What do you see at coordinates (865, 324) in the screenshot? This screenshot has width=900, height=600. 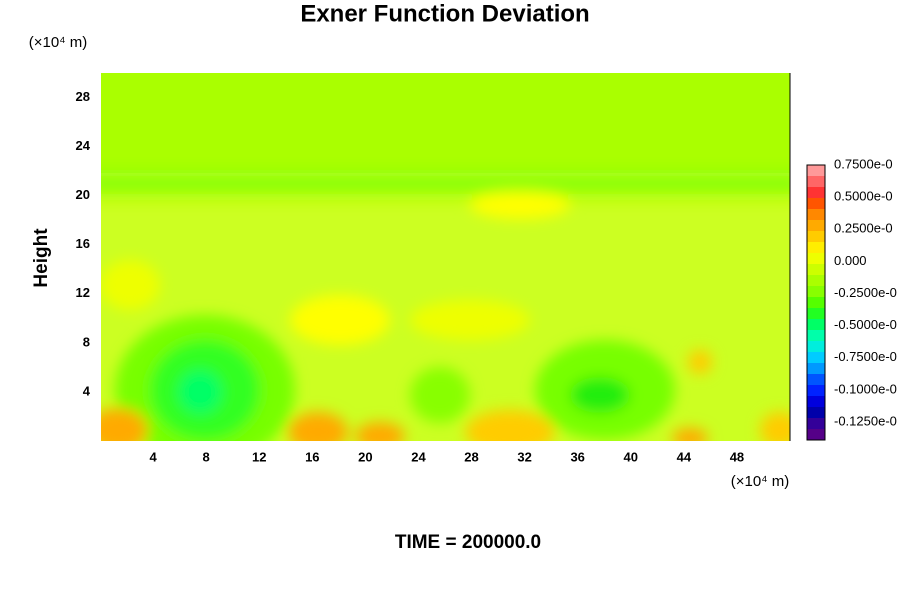 I see `colorbar-label: -0.5000e-0` at bounding box center [865, 324].